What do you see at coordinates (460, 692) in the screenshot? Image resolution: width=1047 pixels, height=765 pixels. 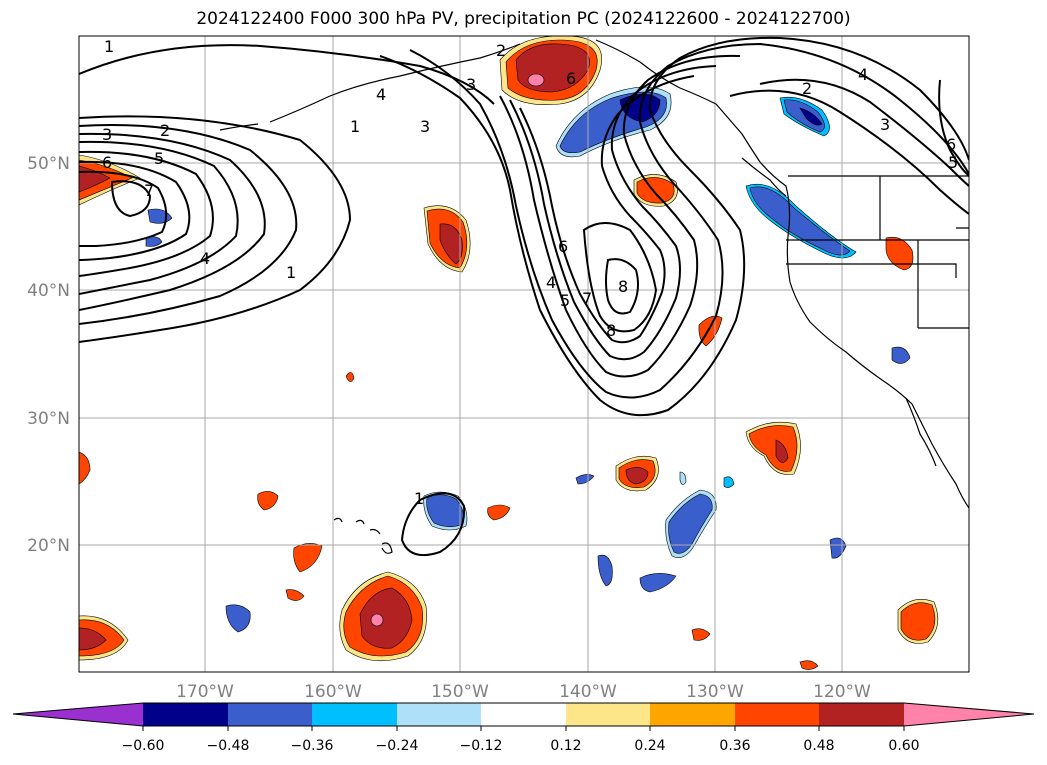 I see `lon-label-150w: 150°W` at bounding box center [460, 692].